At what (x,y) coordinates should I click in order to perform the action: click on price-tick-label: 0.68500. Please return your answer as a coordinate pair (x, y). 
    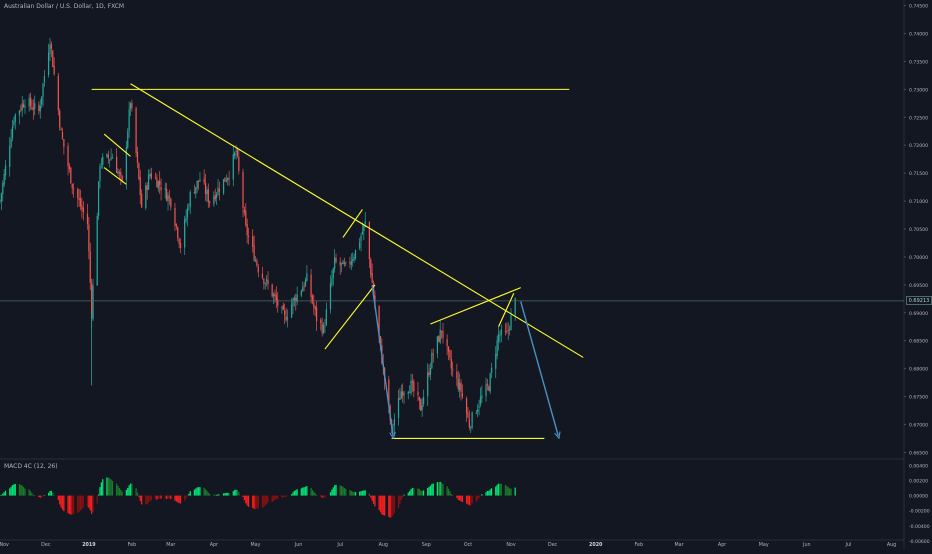
    Looking at the image, I should click on (918, 342).